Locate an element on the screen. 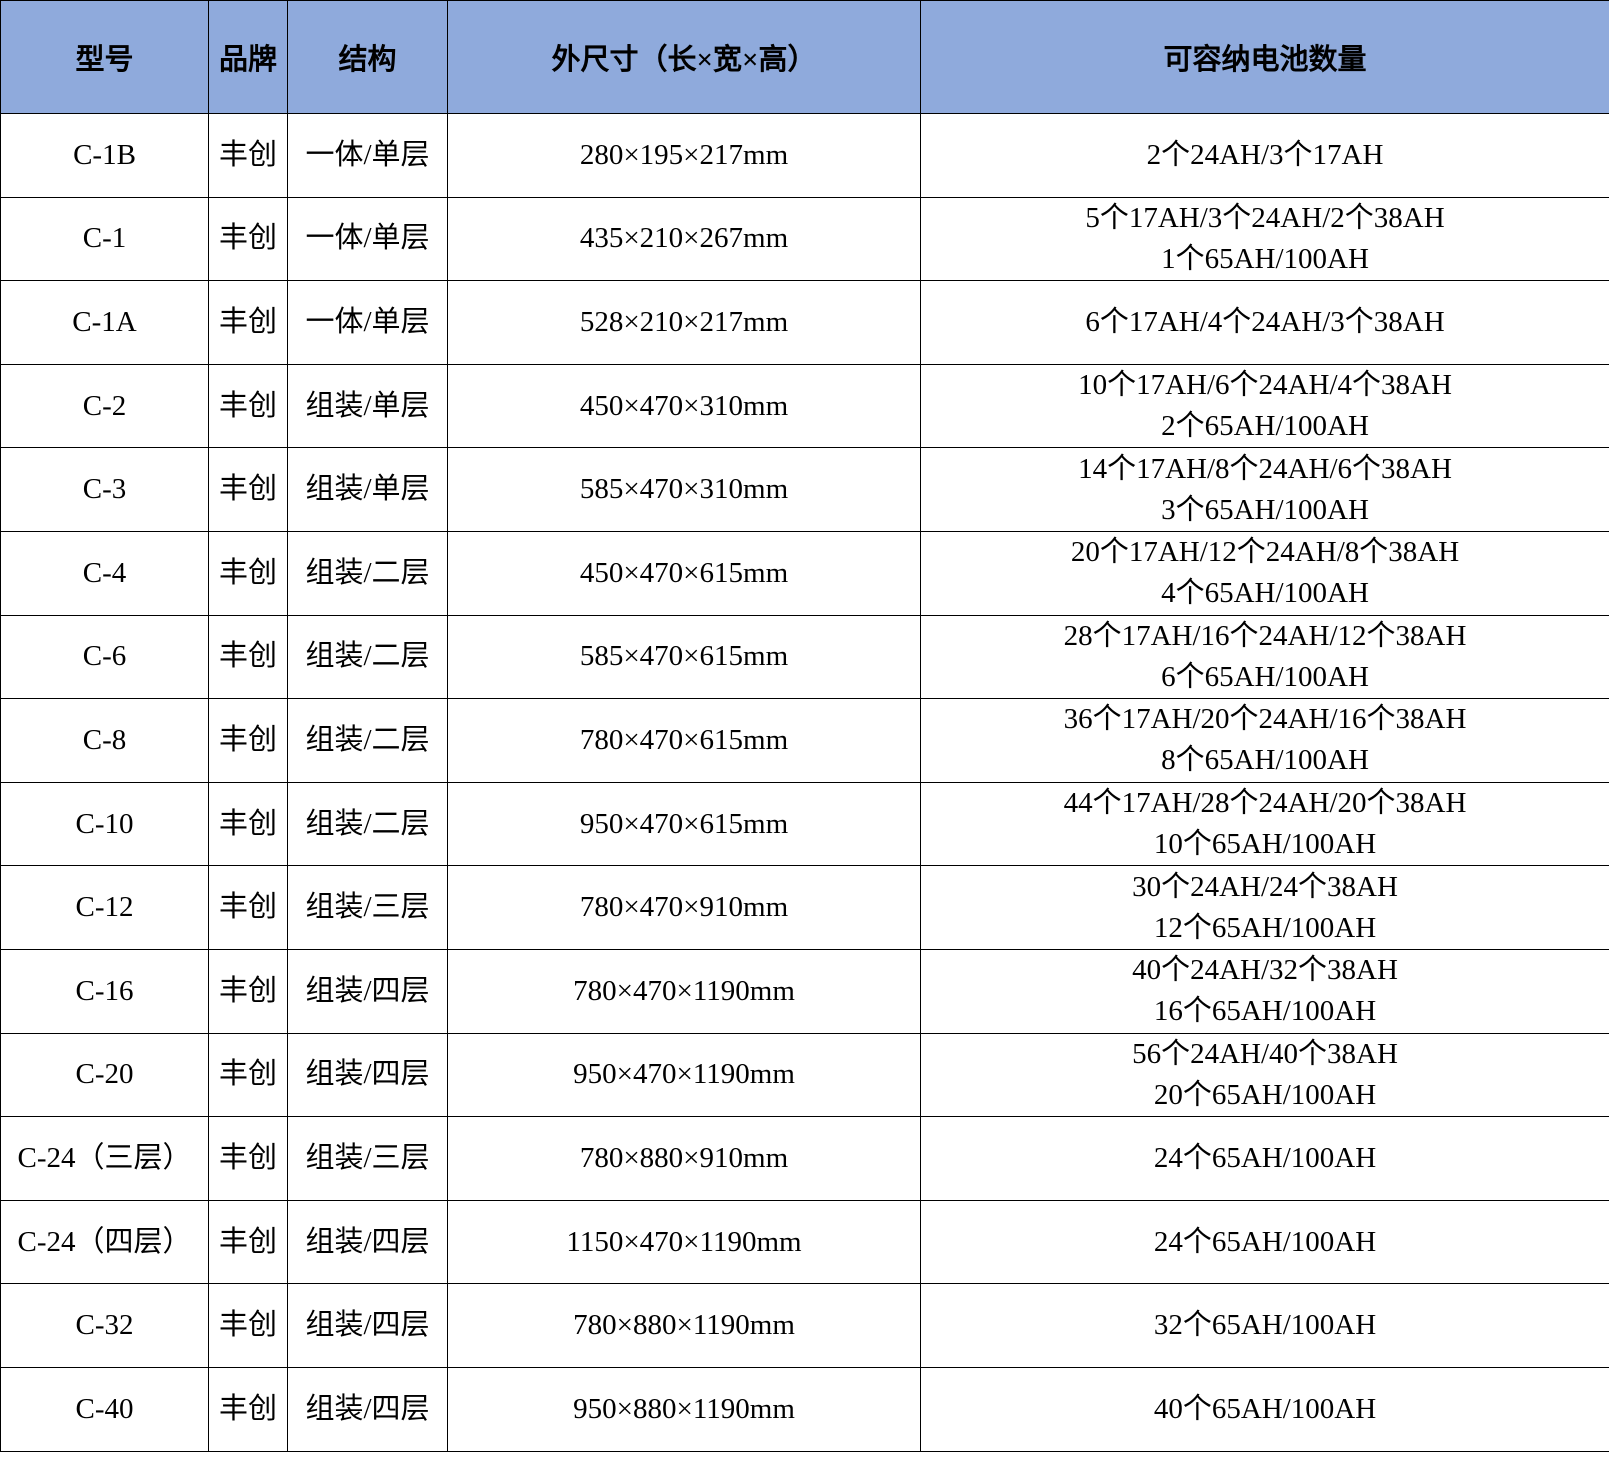 The height and width of the screenshot is (1459, 1609). capacity-line: 8个65AH/100AH is located at coordinates (1265, 760).